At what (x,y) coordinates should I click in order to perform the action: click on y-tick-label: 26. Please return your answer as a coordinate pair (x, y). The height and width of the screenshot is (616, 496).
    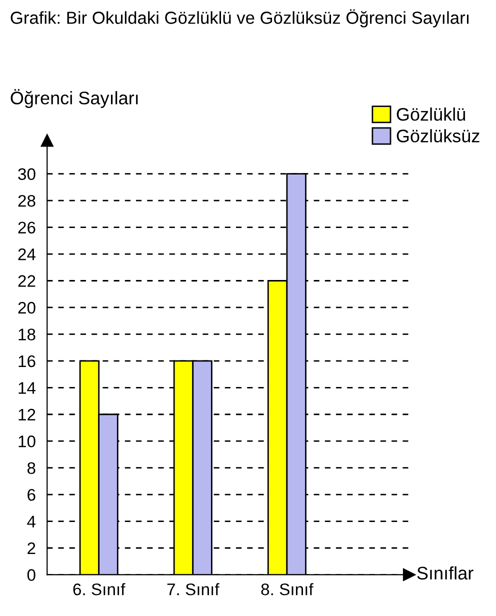
    Looking at the image, I should click on (27, 228).